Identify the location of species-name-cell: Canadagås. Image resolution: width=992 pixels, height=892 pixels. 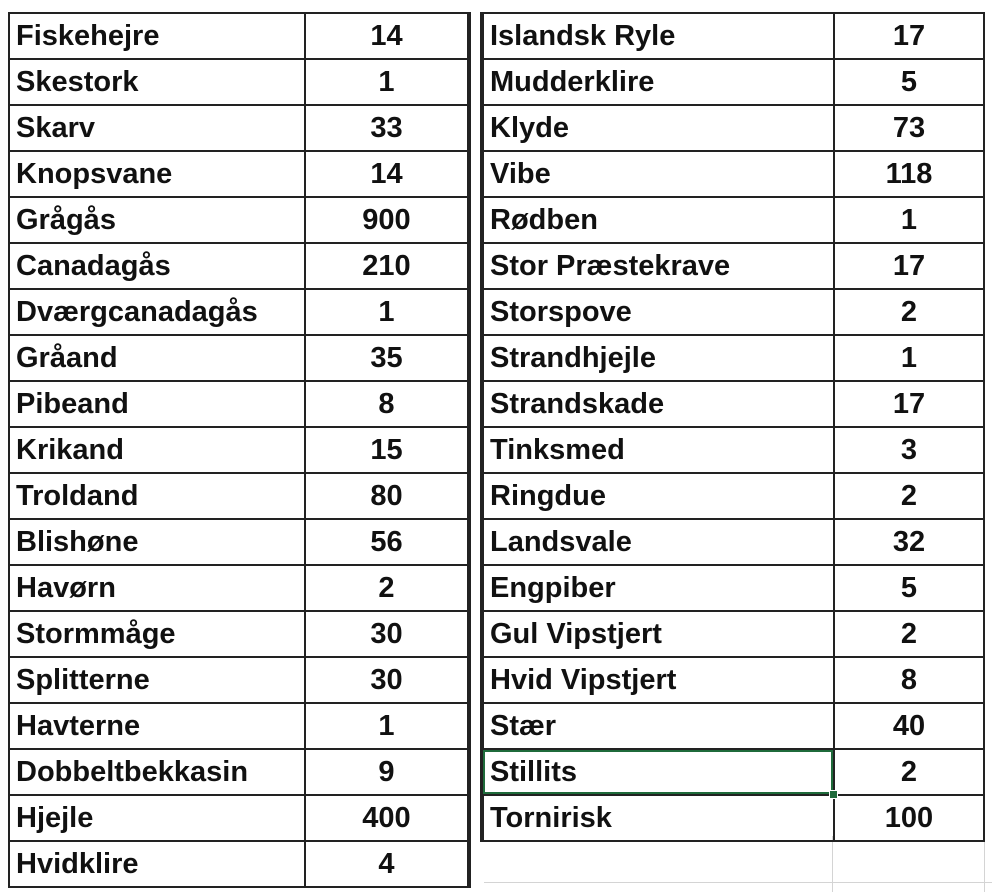
(157, 266).